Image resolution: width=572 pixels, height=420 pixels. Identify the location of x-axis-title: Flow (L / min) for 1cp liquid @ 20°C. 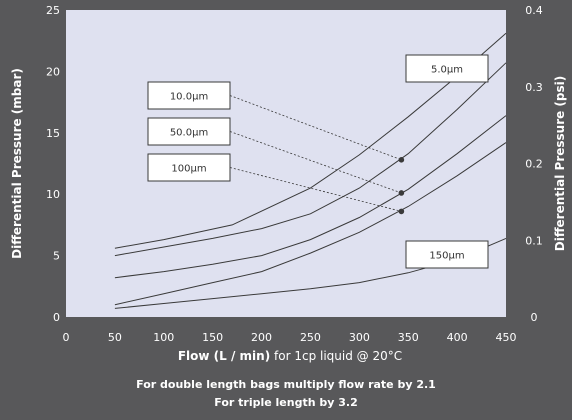
(290, 356).